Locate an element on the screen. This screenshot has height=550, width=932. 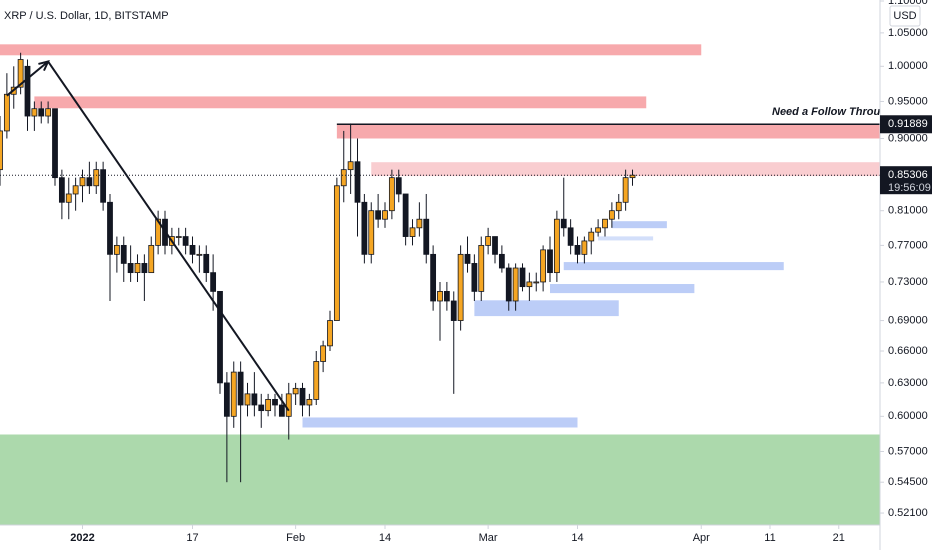
last-price-box is located at coordinates (906, 180).